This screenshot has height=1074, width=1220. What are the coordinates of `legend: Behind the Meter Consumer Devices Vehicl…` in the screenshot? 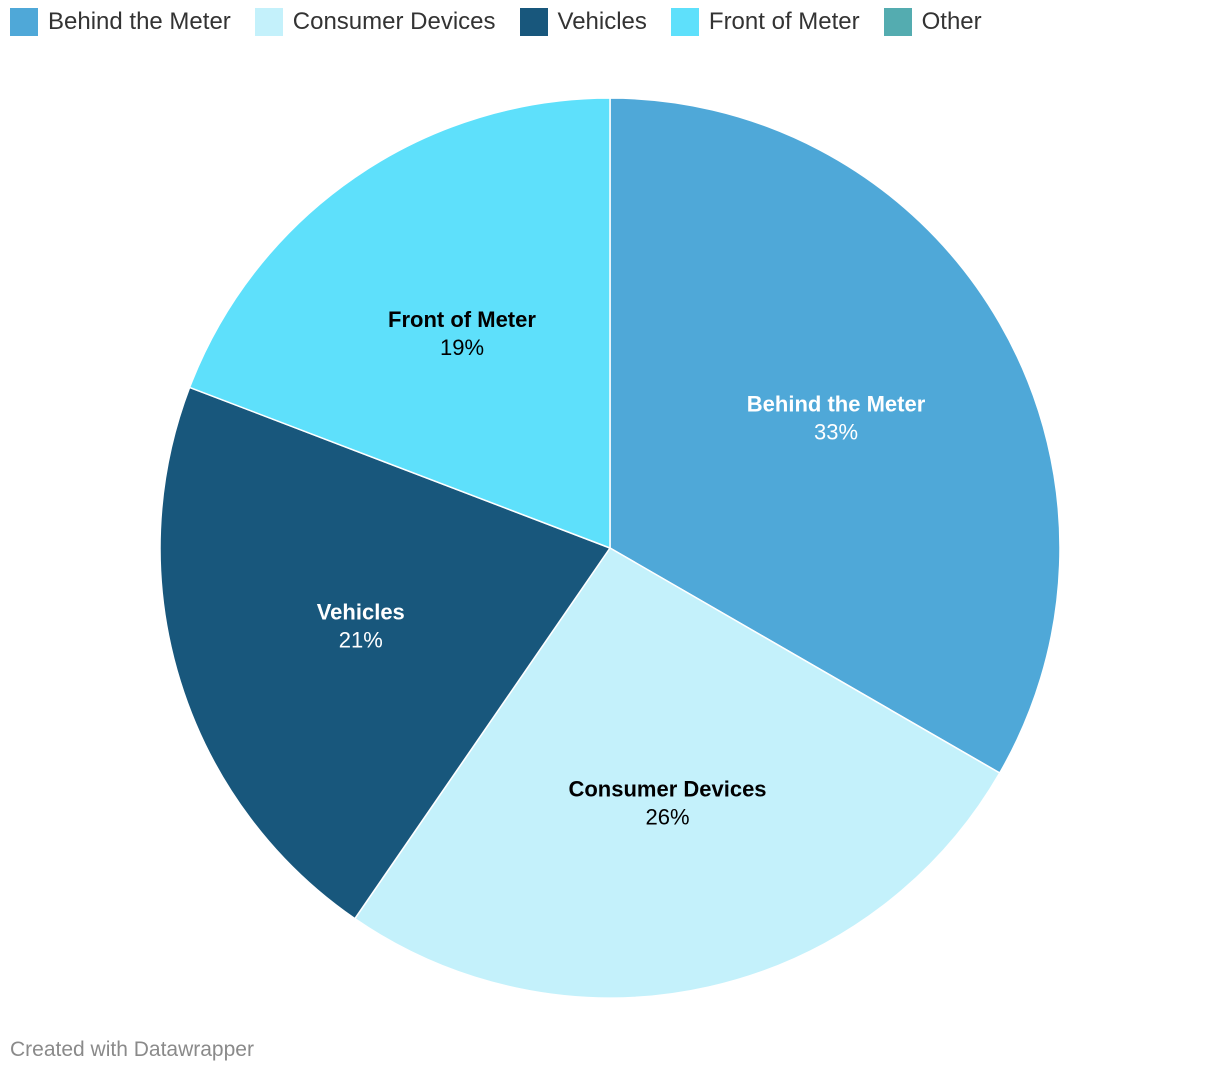 It's located at (508, 22).